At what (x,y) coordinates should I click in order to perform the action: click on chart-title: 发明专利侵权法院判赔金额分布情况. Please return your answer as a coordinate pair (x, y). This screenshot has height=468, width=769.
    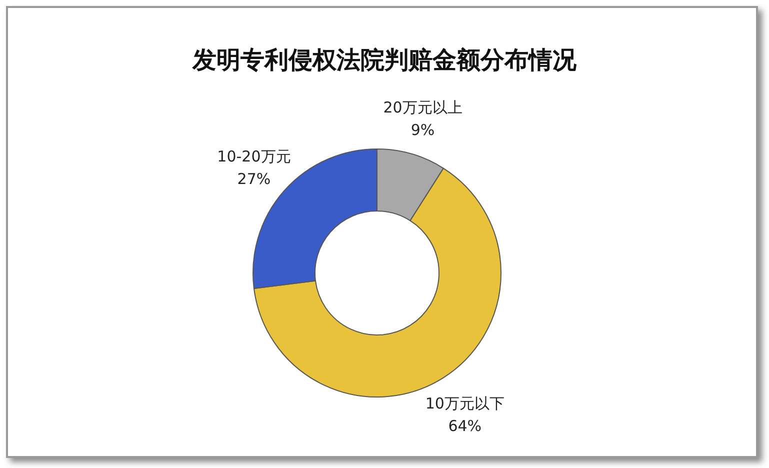
    Looking at the image, I should click on (384, 60).